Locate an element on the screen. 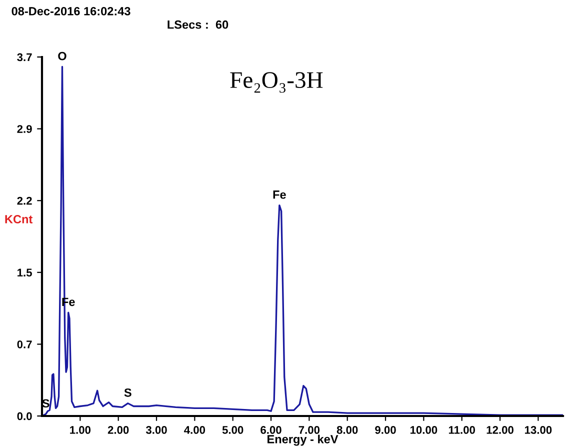  text: Fe₂O₃-3H is located at coordinates (276, 82).